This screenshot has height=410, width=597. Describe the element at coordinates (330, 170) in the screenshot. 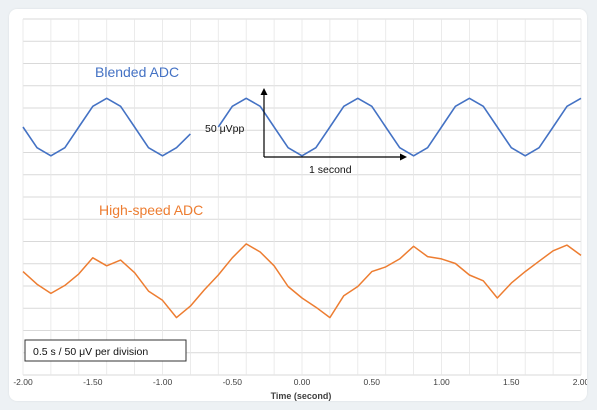

I see `period-annotation: 1 second` at that location.